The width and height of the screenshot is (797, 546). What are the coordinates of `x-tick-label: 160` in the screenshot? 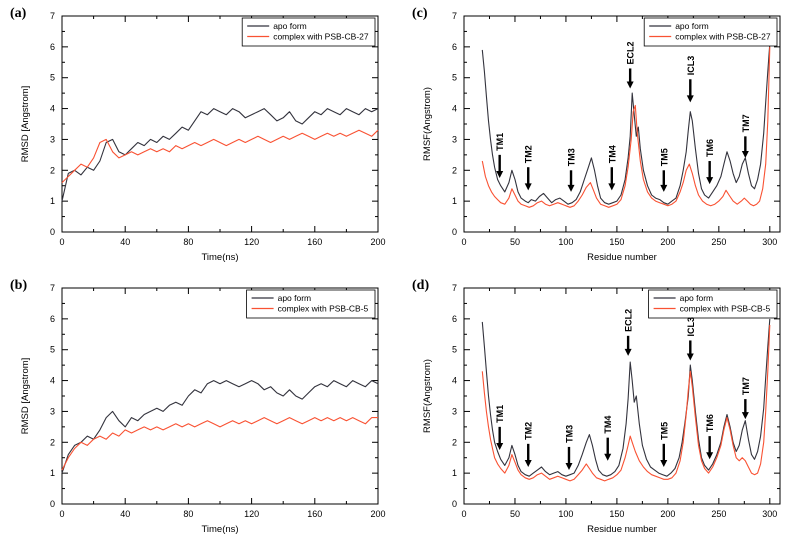 It's located at (314, 514).